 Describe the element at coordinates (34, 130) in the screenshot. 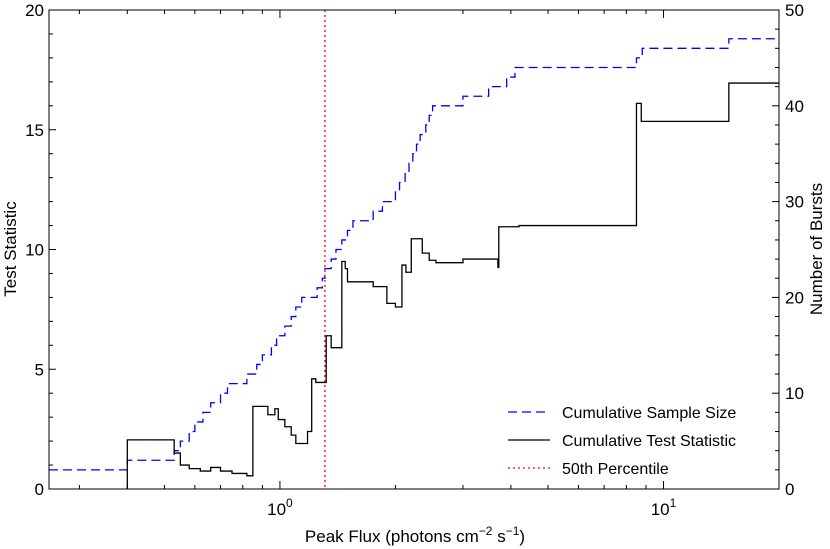

I see `y-tick-label: 15` at that location.